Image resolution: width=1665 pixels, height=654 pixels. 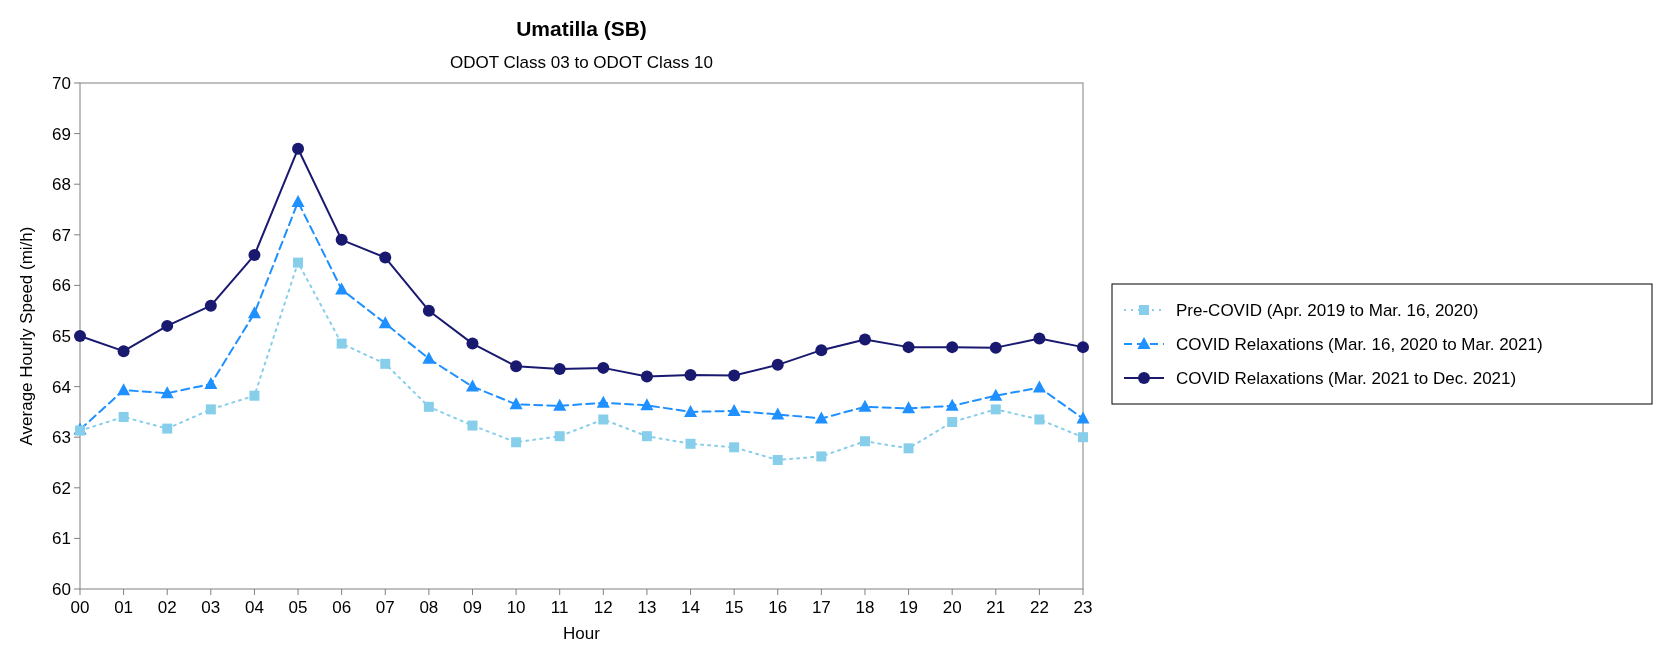 I want to click on y-tick-label: 64, so click(x=61, y=387).